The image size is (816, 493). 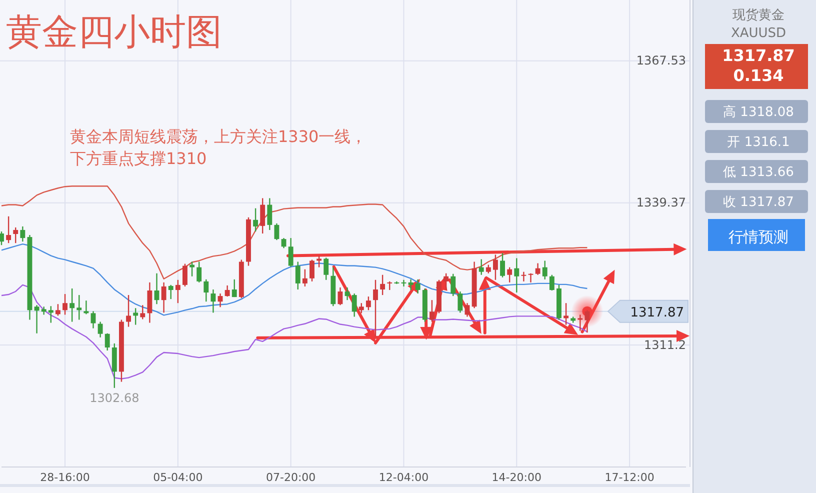 I want to click on text: 开 1316.1, so click(x=758, y=142).